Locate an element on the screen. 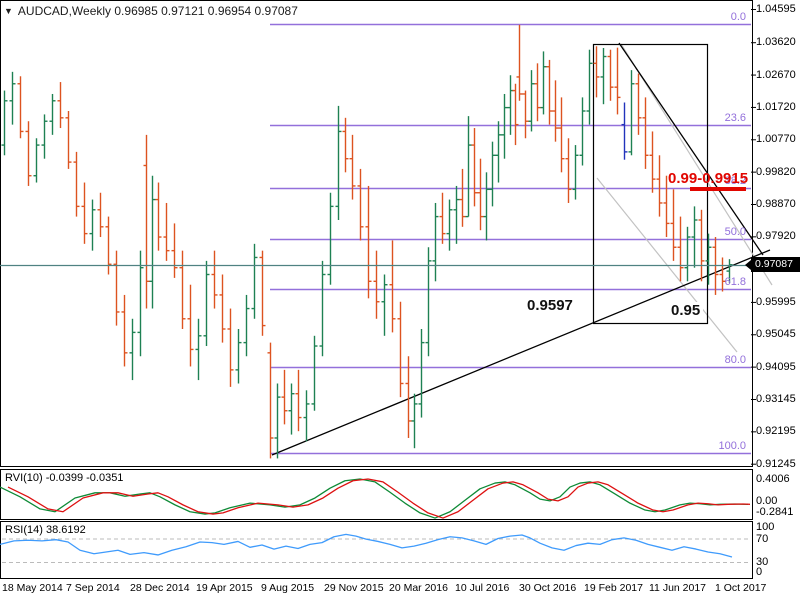 The height and width of the screenshot is (600, 800). date-axis-label: 1 Oct 2017 is located at coordinates (741, 588).